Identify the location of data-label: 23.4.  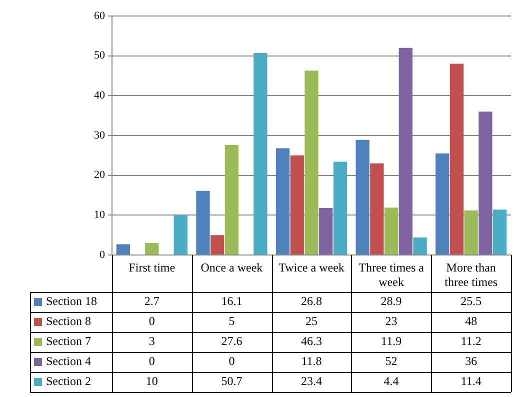
(311, 381).